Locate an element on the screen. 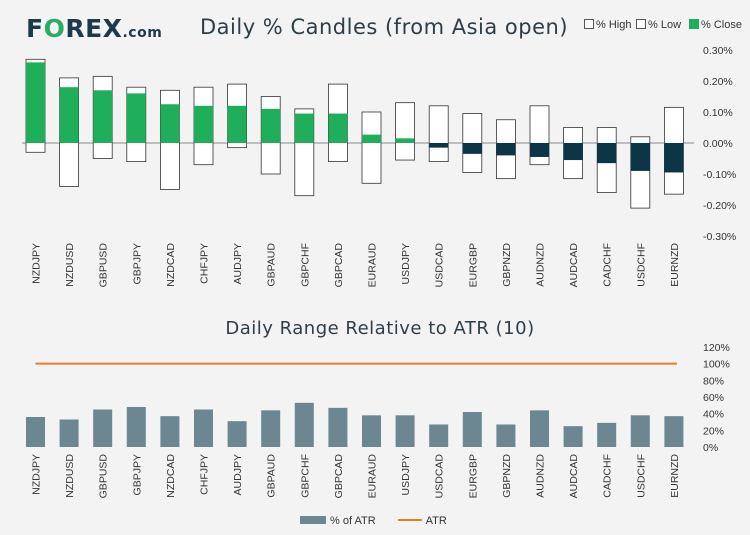 The image size is (750, 535). y-tick-label: -0.20% is located at coordinates (719, 206).